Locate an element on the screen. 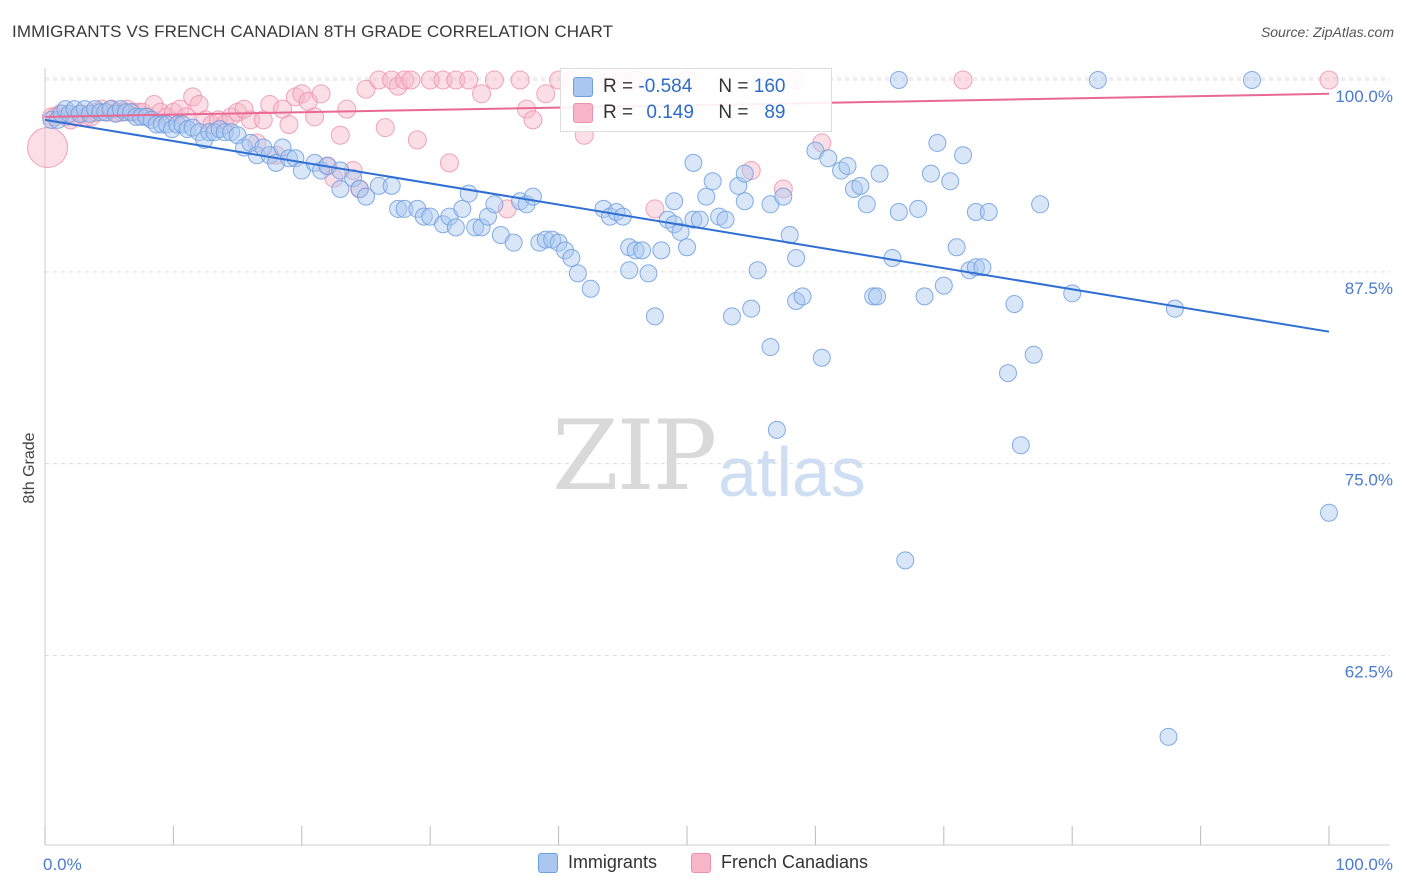 The width and height of the screenshot is (1406, 892). series-swatch-french-canadians is located at coordinates (700, 862).